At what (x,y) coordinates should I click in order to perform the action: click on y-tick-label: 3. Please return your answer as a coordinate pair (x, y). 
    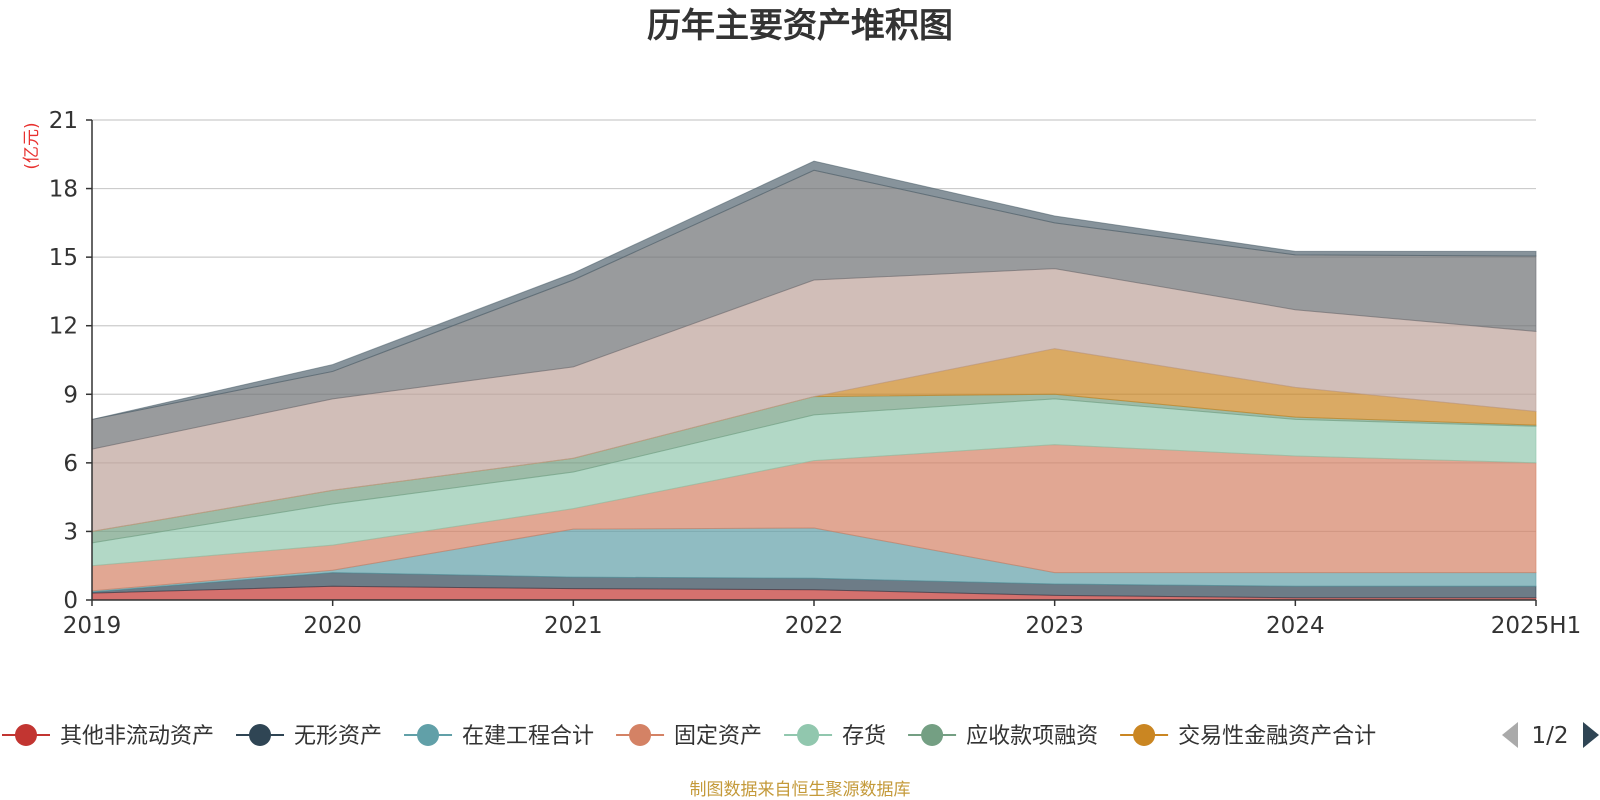
    Looking at the image, I should click on (70, 532).